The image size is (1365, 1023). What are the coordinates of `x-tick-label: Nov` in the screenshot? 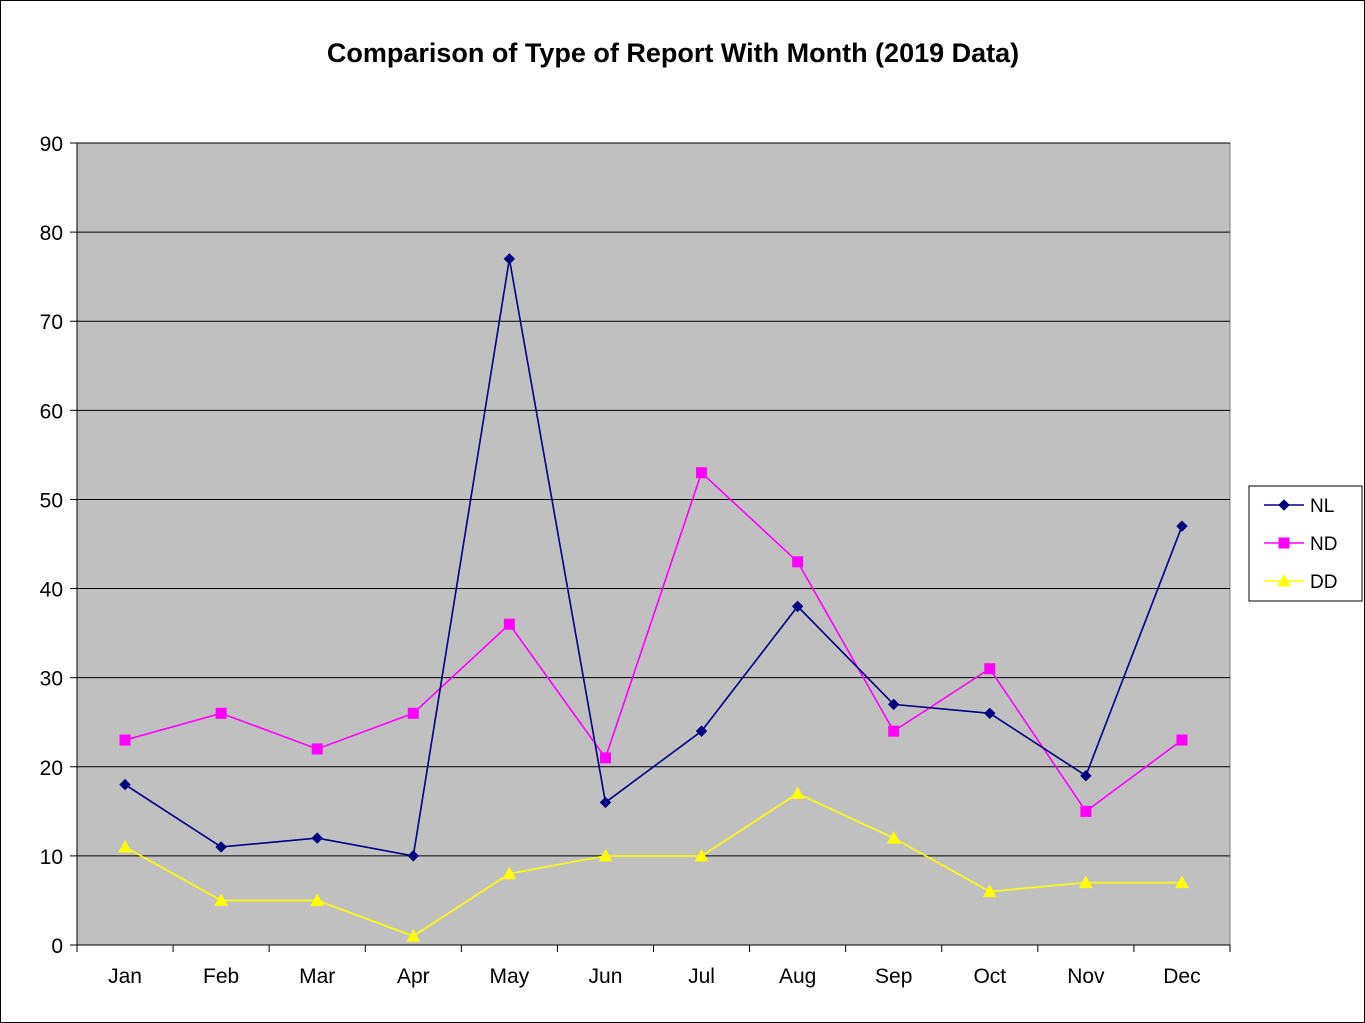 It's located at (1086, 976).